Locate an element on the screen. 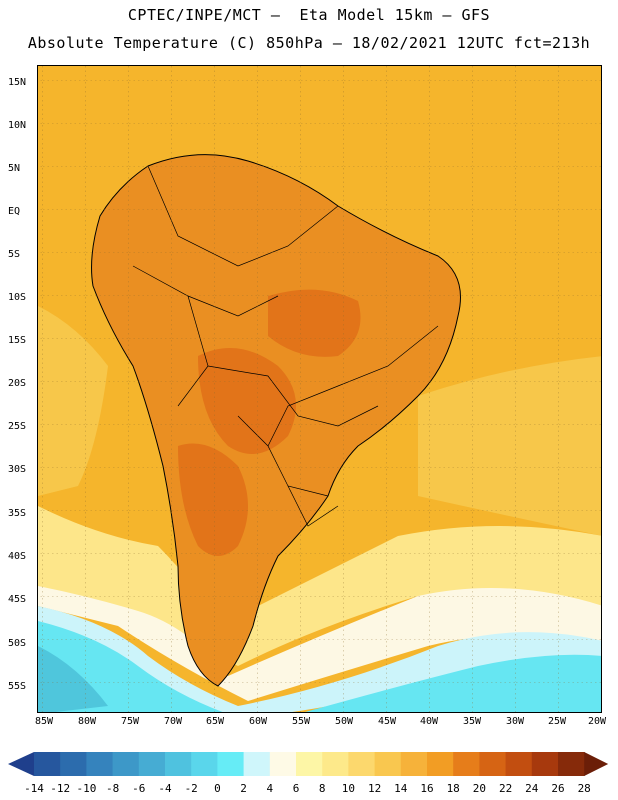 The width and height of the screenshot is (618, 800). colorbar-label: 16 is located at coordinates (427, 788).